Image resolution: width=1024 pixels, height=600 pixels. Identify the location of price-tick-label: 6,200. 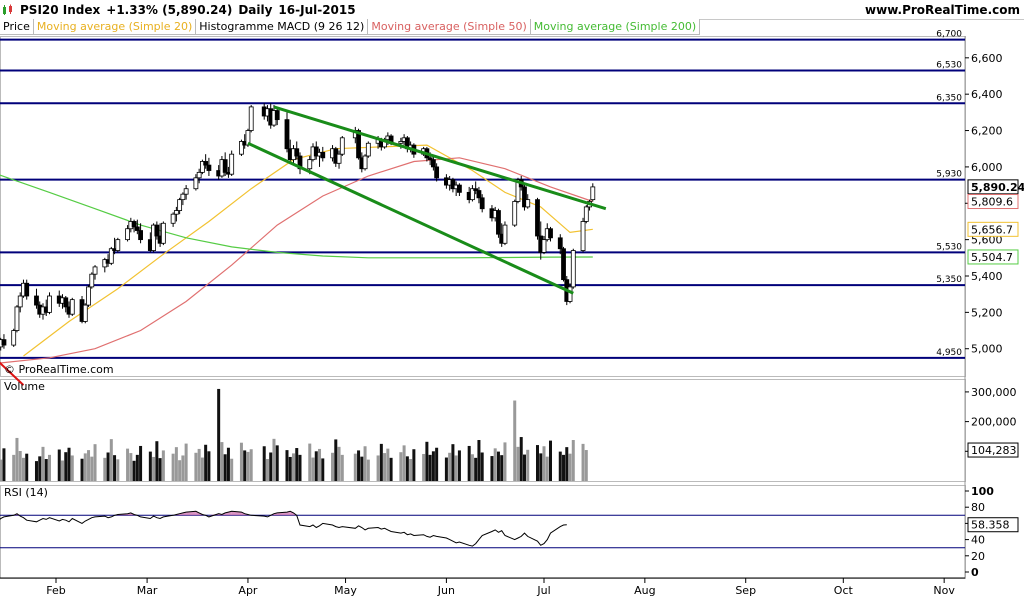
(987, 131).